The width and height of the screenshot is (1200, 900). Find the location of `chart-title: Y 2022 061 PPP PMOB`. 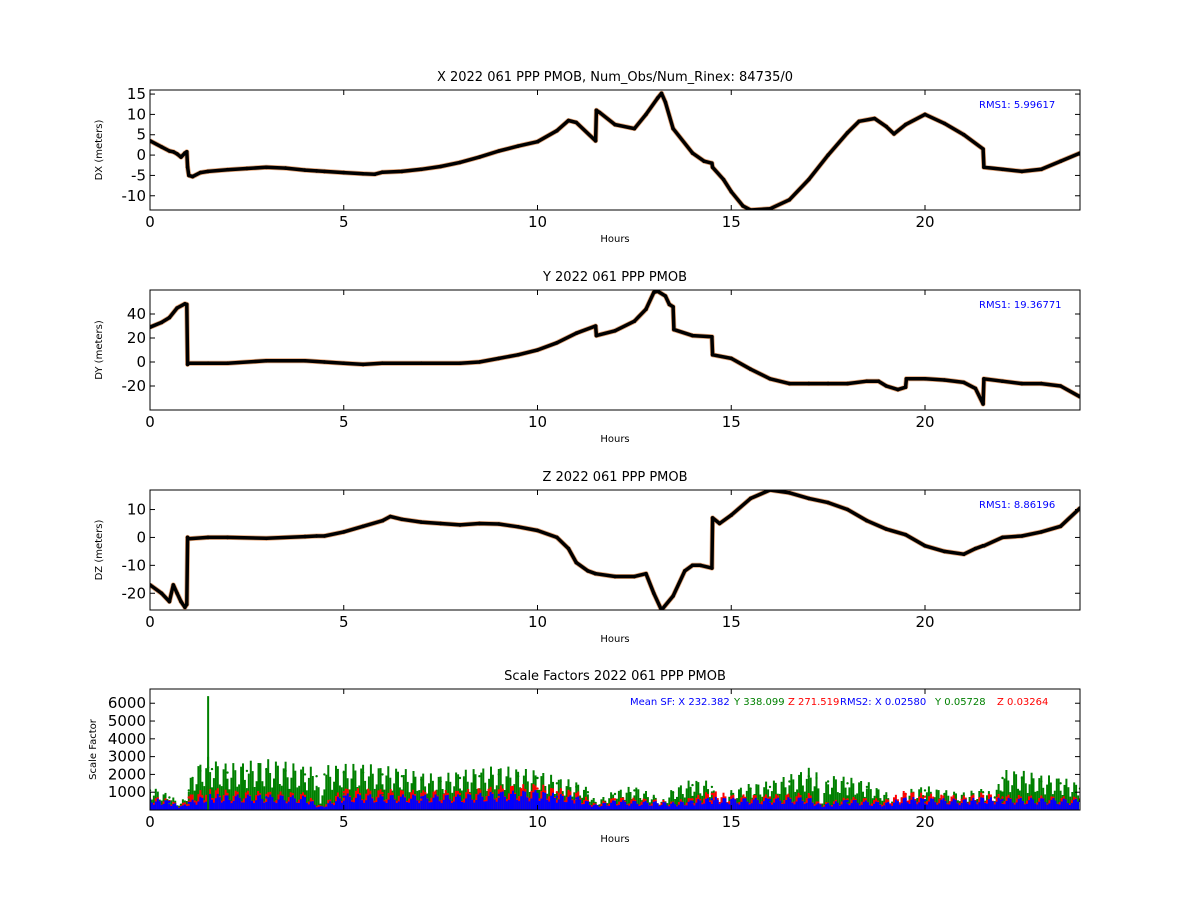

chart-title: Y 2022 061 PPP PMOB is located at coordinates (614, 277).